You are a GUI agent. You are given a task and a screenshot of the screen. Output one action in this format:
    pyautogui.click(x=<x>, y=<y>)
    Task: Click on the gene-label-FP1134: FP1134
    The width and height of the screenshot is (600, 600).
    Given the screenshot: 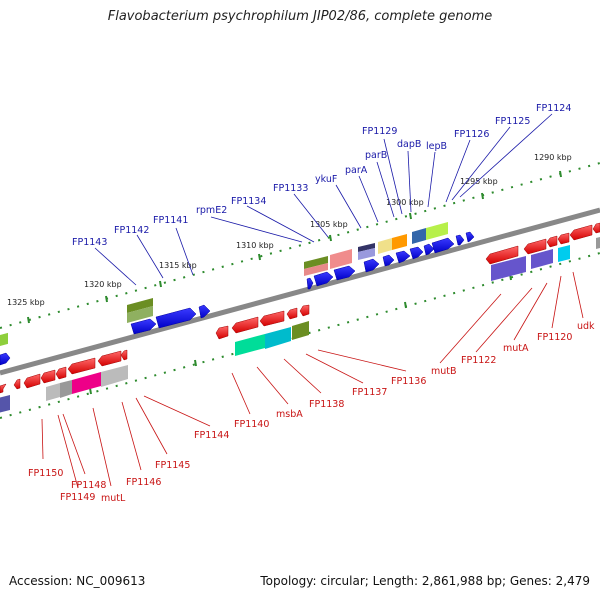 What is the action you would take?
    pyautogui.click(x=248, y=201)
    